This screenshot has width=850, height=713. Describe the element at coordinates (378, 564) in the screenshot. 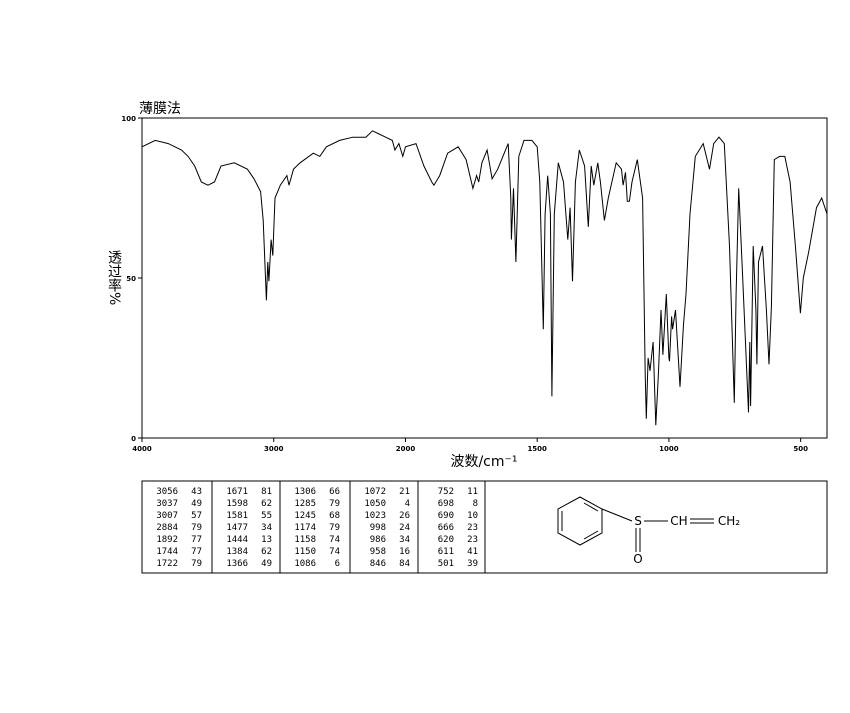

I see `peak-wavenumber: 846` at that location.